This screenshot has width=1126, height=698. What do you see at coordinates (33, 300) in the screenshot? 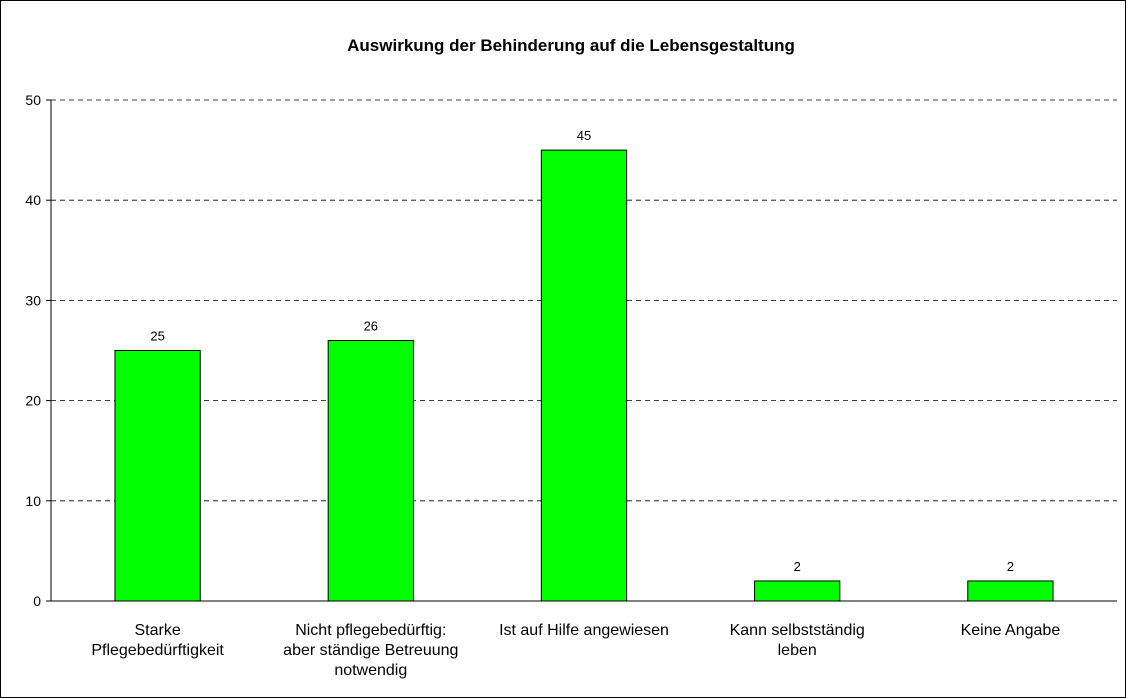
I see `y-tick-label: 30` at bounding box center [33, 300].